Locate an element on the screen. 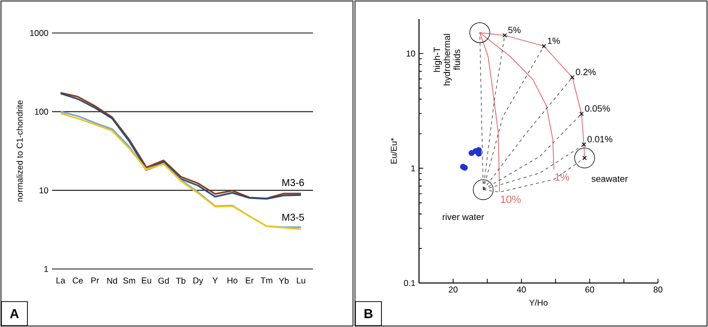  annotation: 5% is located at coordinates (514, 30).